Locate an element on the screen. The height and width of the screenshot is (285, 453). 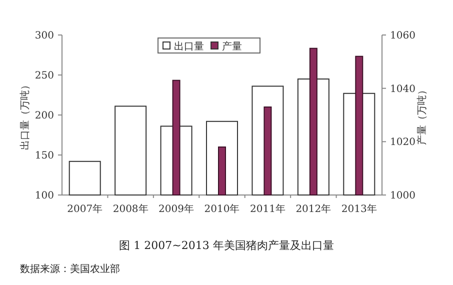
y-tick-label: 250 is located at coordinates (44, 76).